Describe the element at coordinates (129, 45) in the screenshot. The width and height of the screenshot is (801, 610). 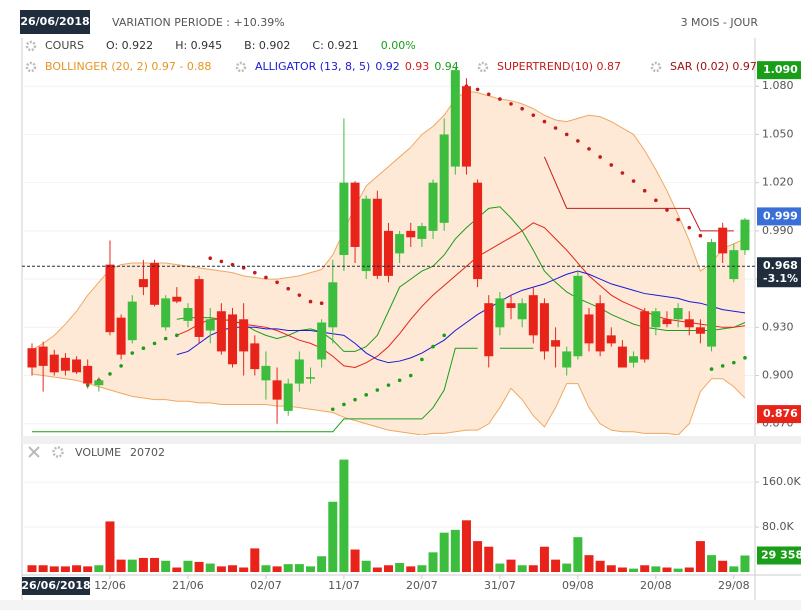
I see `legend-entry: O: 0.922` at that location.